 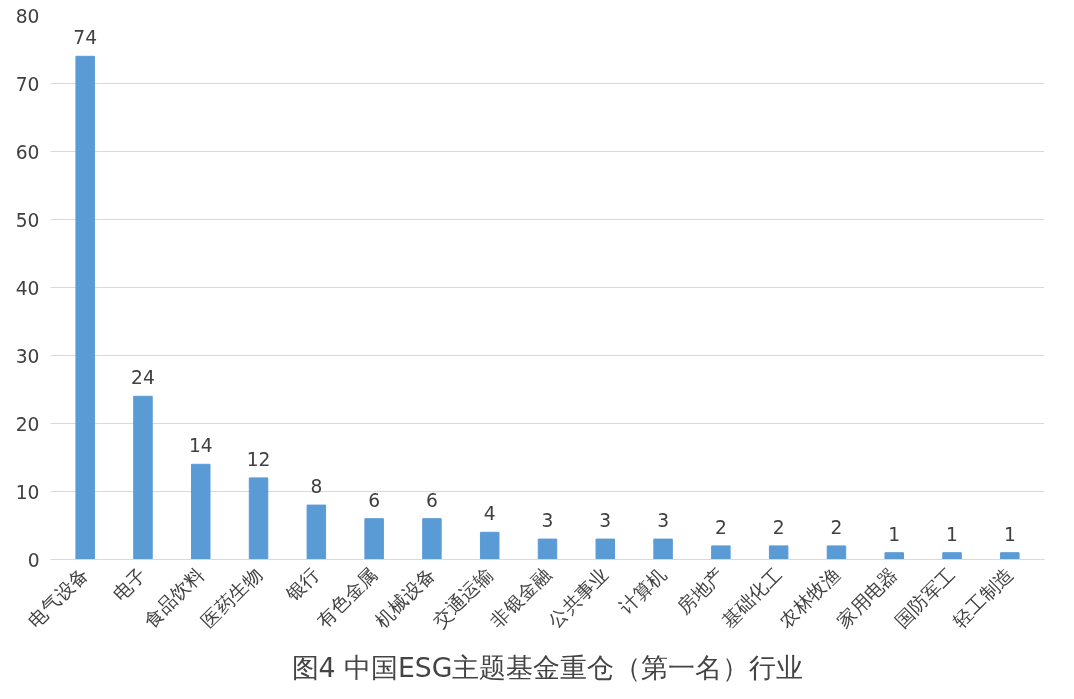 What do you see at coordinates (129, 584) in the screenshot?
I see `x-tick-label: 电子` at bounding box center [129, 584].